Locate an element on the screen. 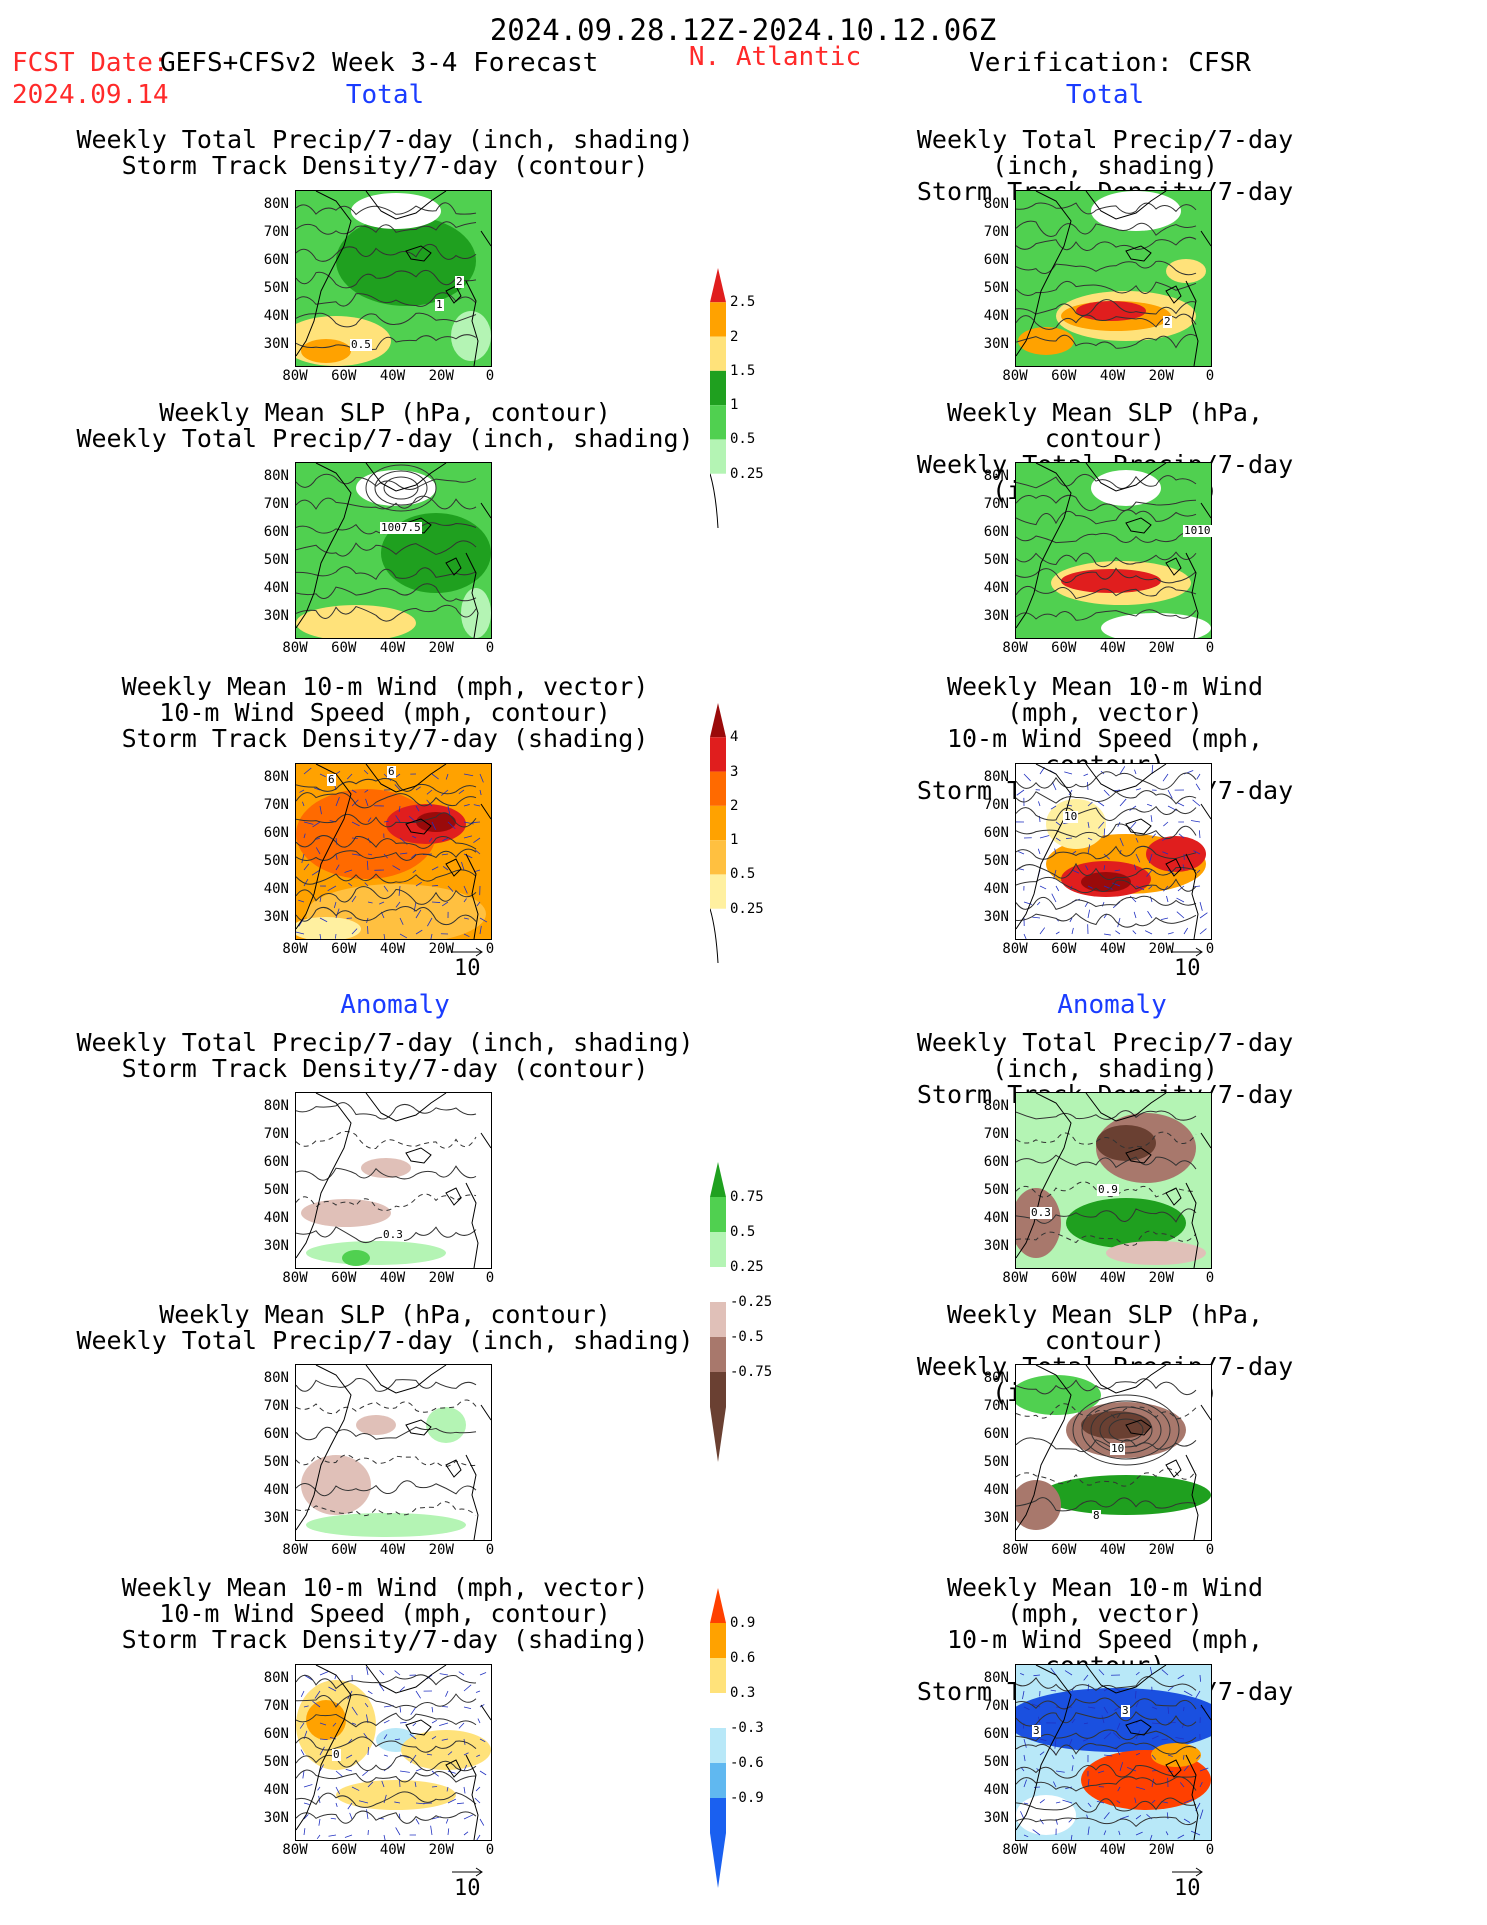 This screenshot has width=1487, height=1925. colorbar-tick-label: -0.6 is located at coordinates (747, 1763).